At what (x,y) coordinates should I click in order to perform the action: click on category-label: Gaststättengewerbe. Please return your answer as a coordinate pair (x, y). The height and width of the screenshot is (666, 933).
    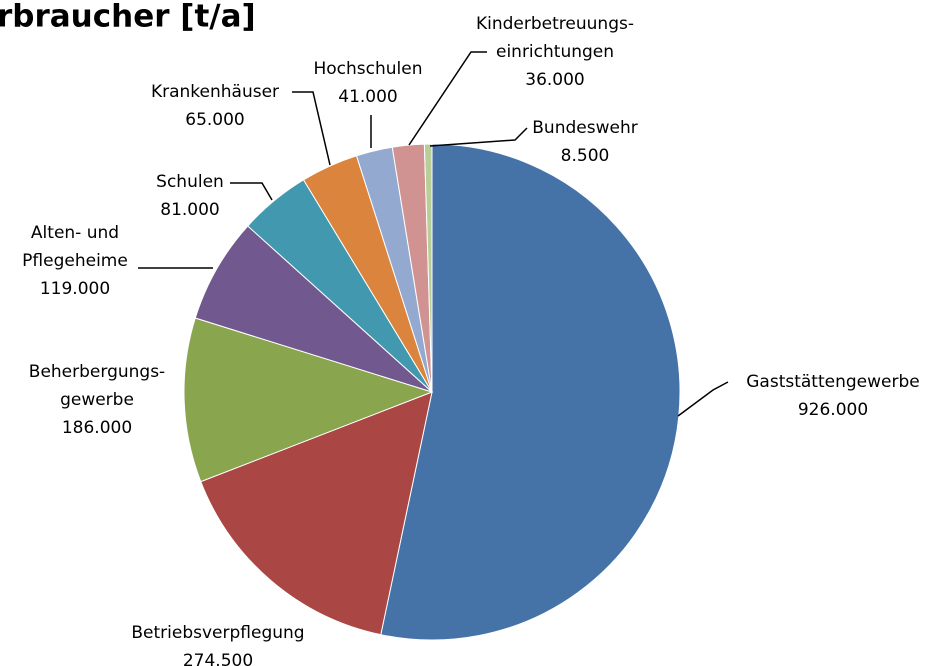
    Looking at the image, I should click on (832, 382).